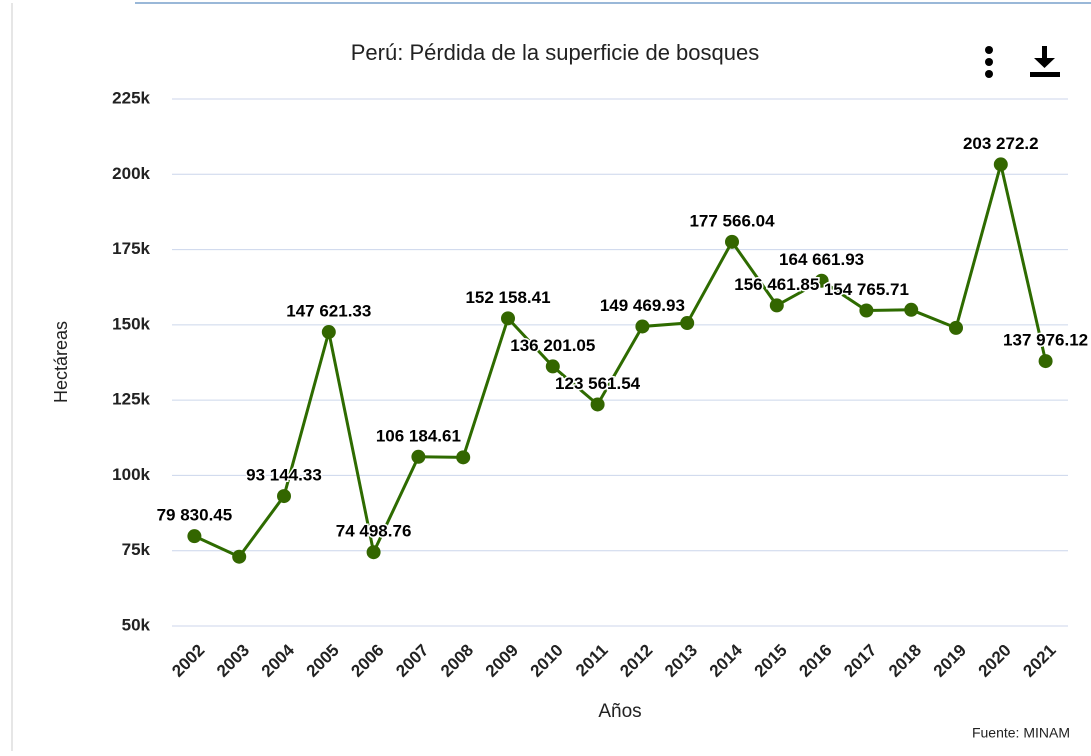  What do you see at coordinates (681, 661) in the screenshot?
I see `x-tick-label: 2013` at bounding box center [681, 661].